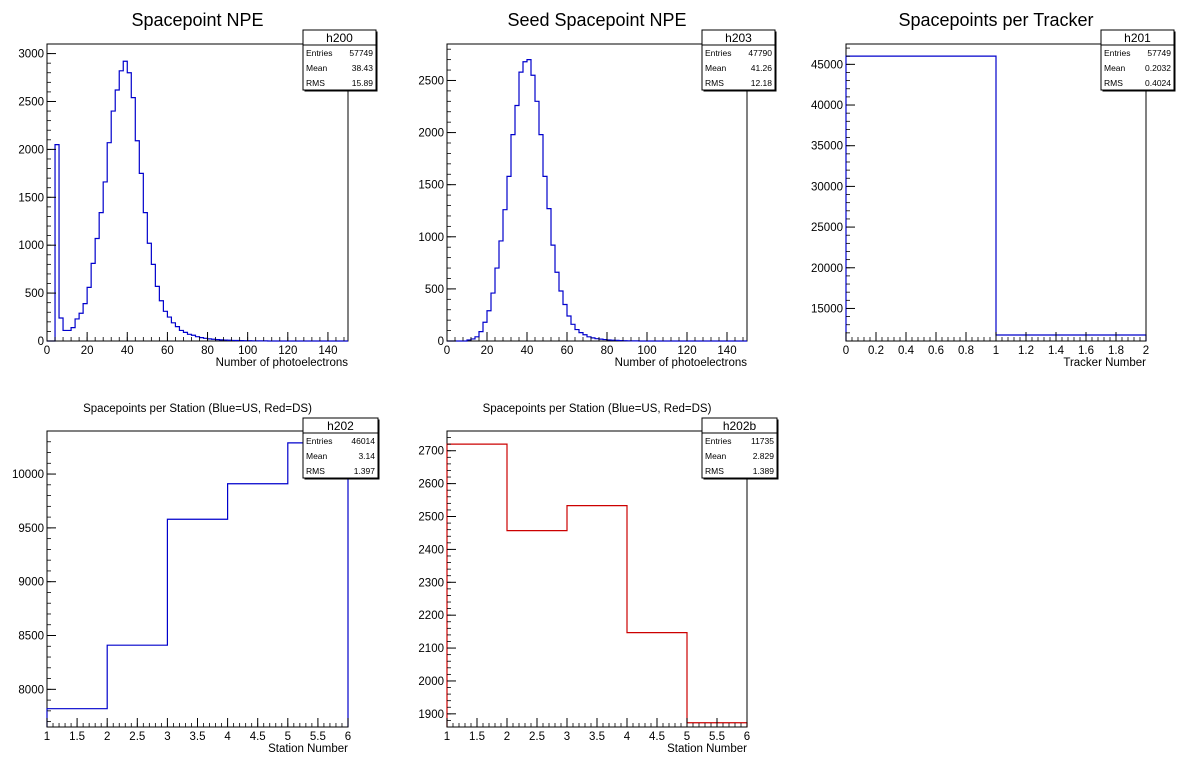 The width and height of the screenshot is (1196, 774). What do you see at coordinates (477, 737) in the screenshot?
I see `x-tick-label: 1.5` at bounding box center [477, 737].